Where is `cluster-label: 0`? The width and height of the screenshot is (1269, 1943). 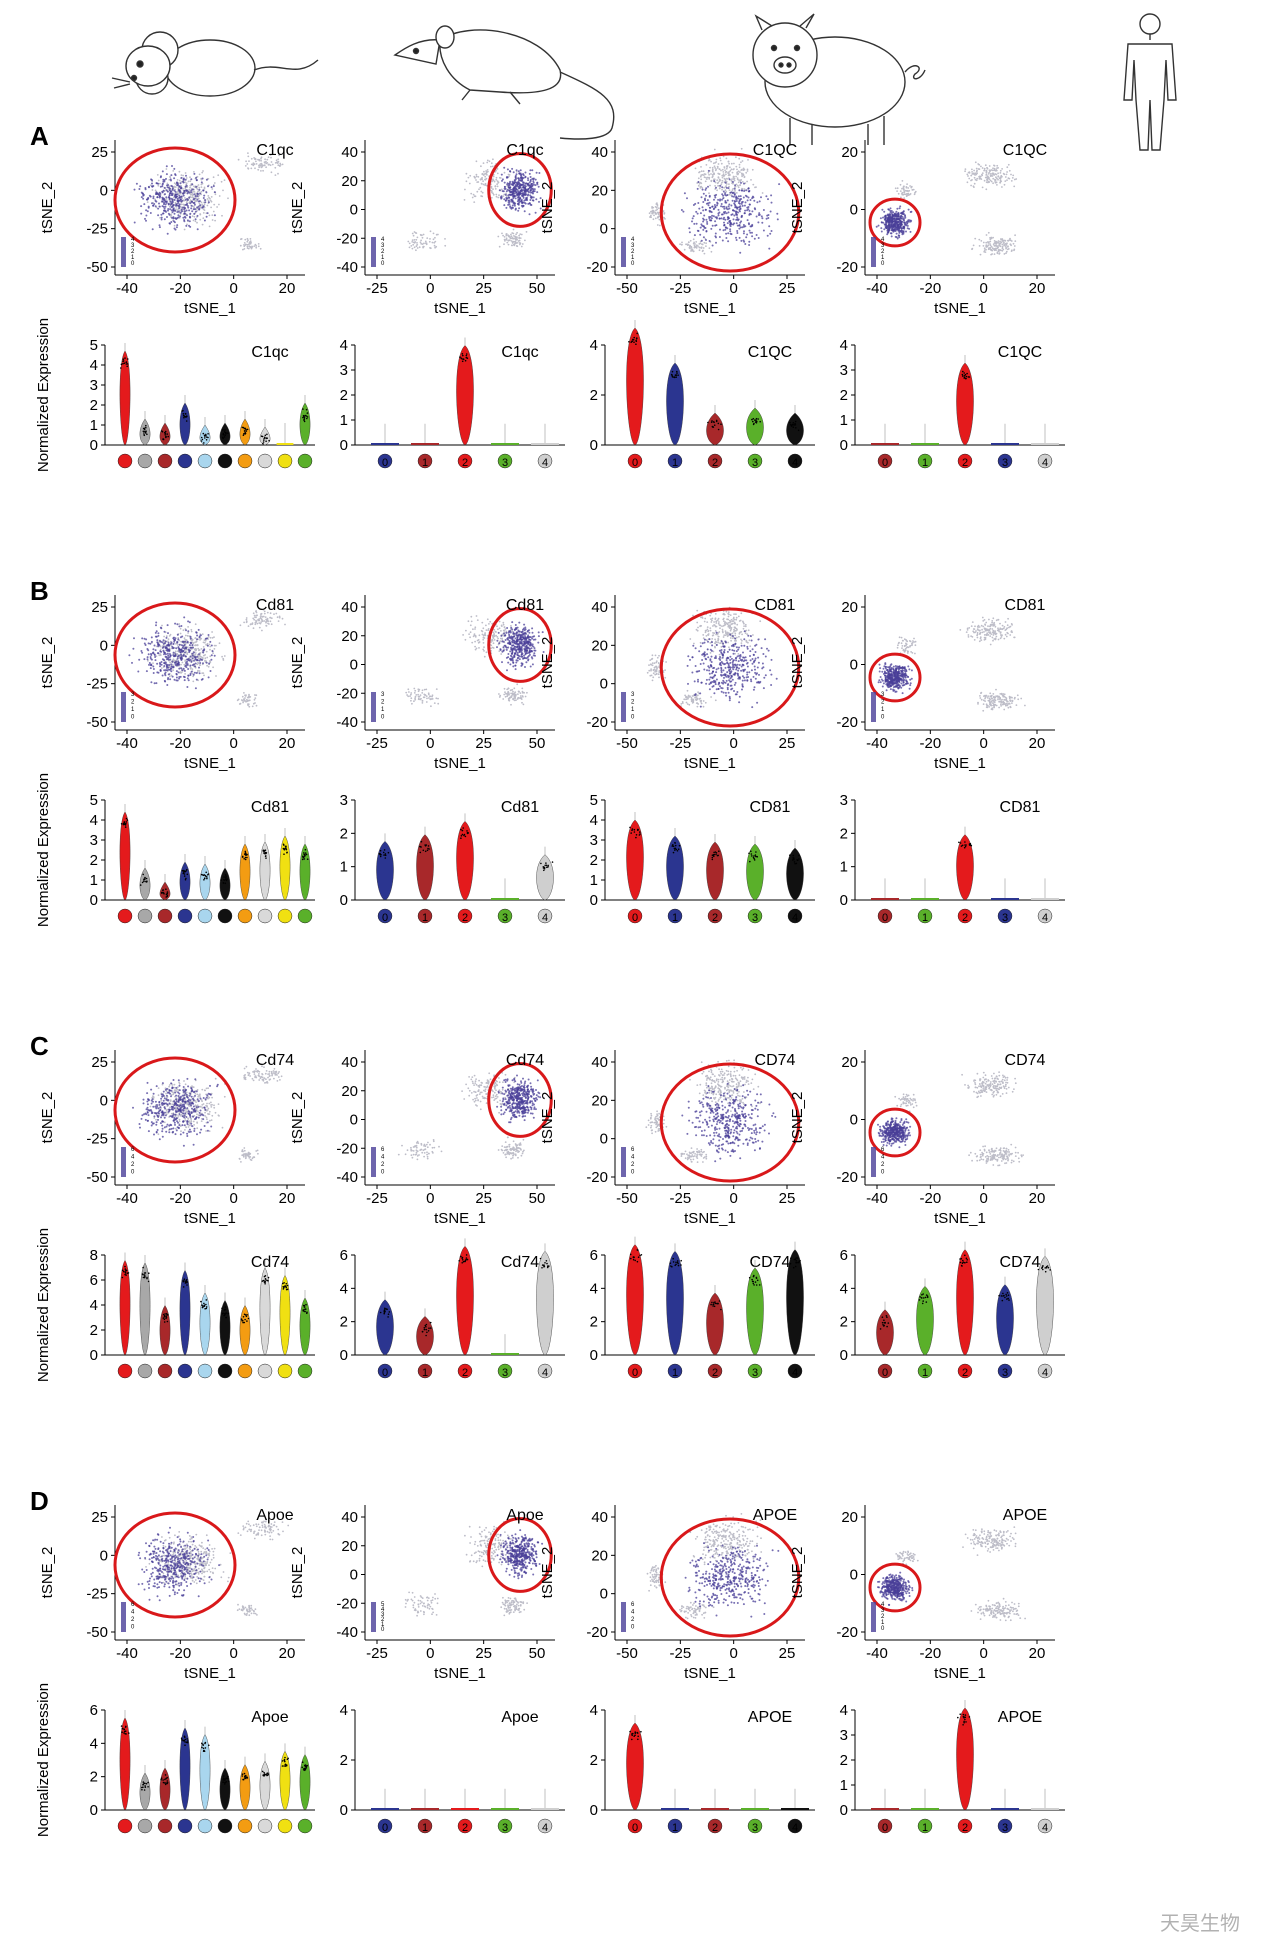
cluster-label: 0 is located at coordinates (885, 918).